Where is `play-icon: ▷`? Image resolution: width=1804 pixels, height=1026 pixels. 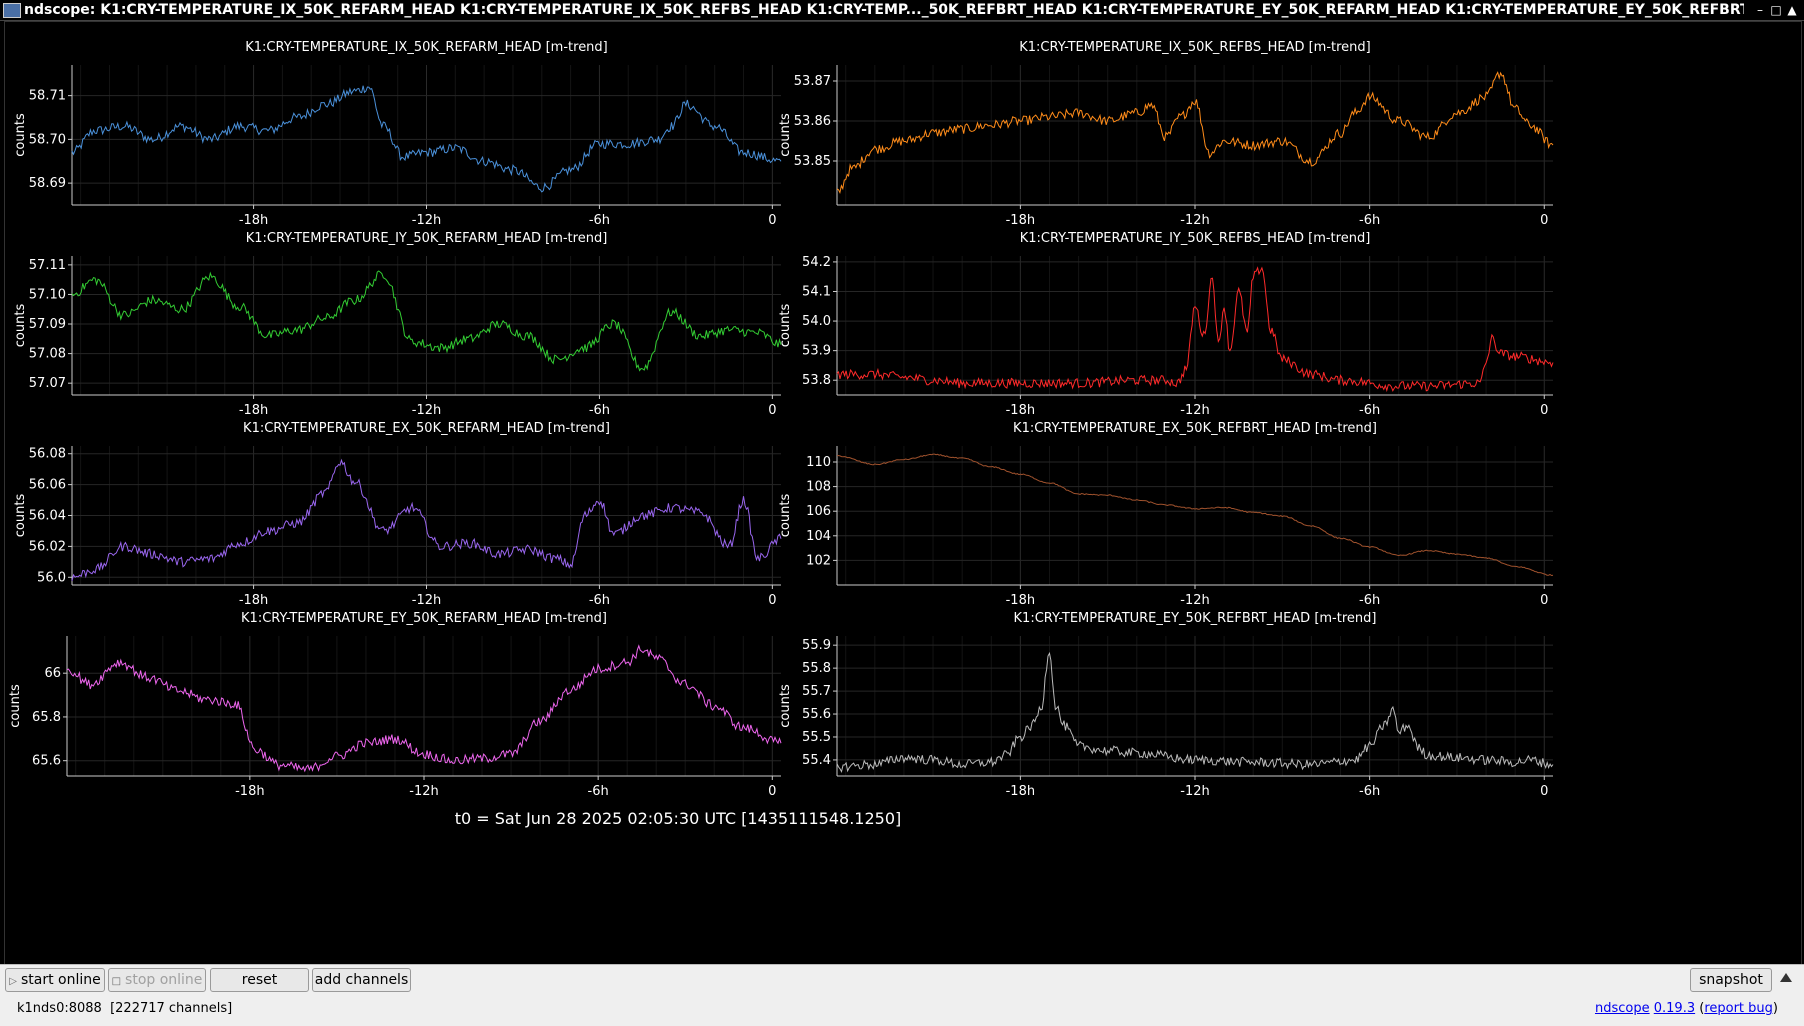
play-icon: ▷ is located at coordinates (13, 981).